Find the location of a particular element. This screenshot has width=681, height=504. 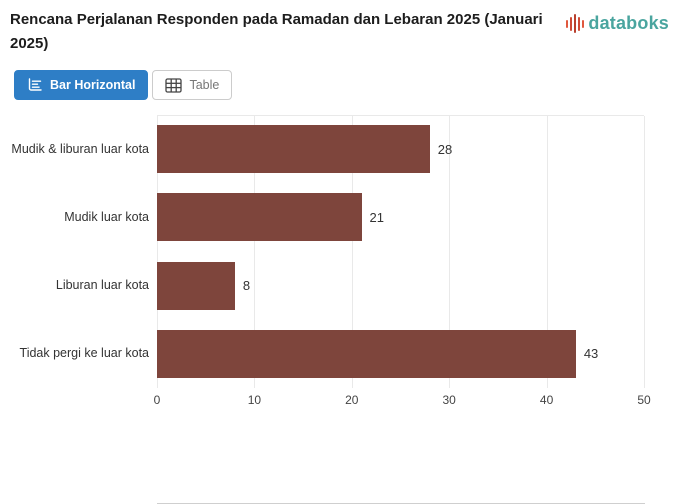

category-label: Mudik & liburan luar kota is located at coordinates (80, 148).